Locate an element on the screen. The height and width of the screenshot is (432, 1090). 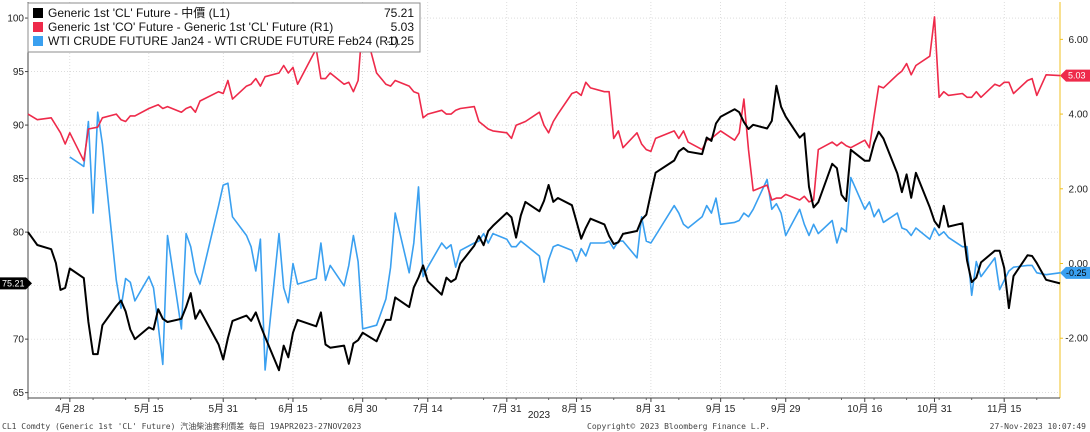
right-axis: -2.00 0.00 2.00 4.00 6.00 is located at coordinates (1074, 200).